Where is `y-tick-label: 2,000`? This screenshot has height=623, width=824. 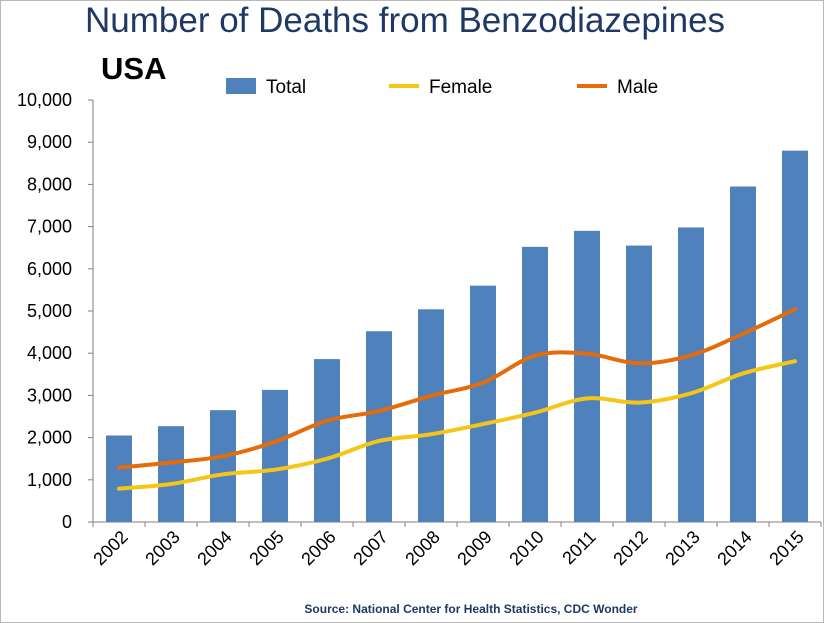 y-tick-label: 2,000 is located at coordinates (49, 438).